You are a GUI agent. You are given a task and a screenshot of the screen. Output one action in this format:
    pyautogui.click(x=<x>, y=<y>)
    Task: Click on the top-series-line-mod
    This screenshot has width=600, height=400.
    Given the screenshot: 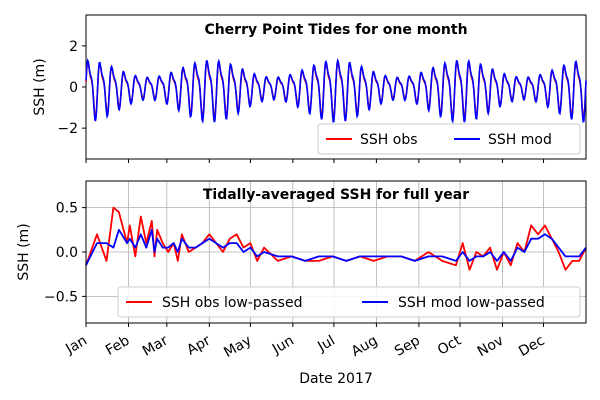 What is the action you would take?
    pyautogui.click(x=336, y=91)
    